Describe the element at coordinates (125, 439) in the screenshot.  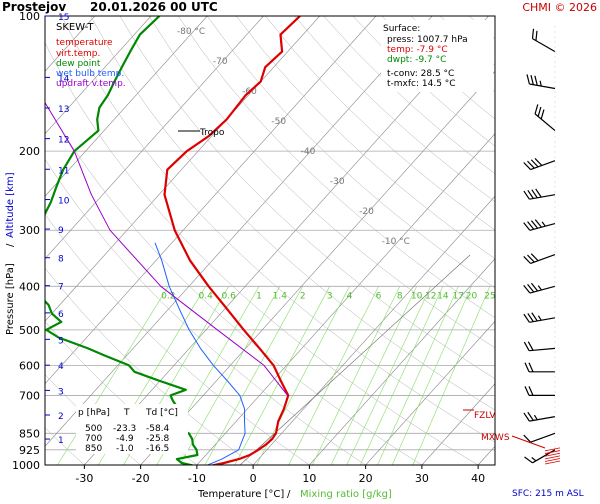
I see `table-row-t: -4.9` at that location.